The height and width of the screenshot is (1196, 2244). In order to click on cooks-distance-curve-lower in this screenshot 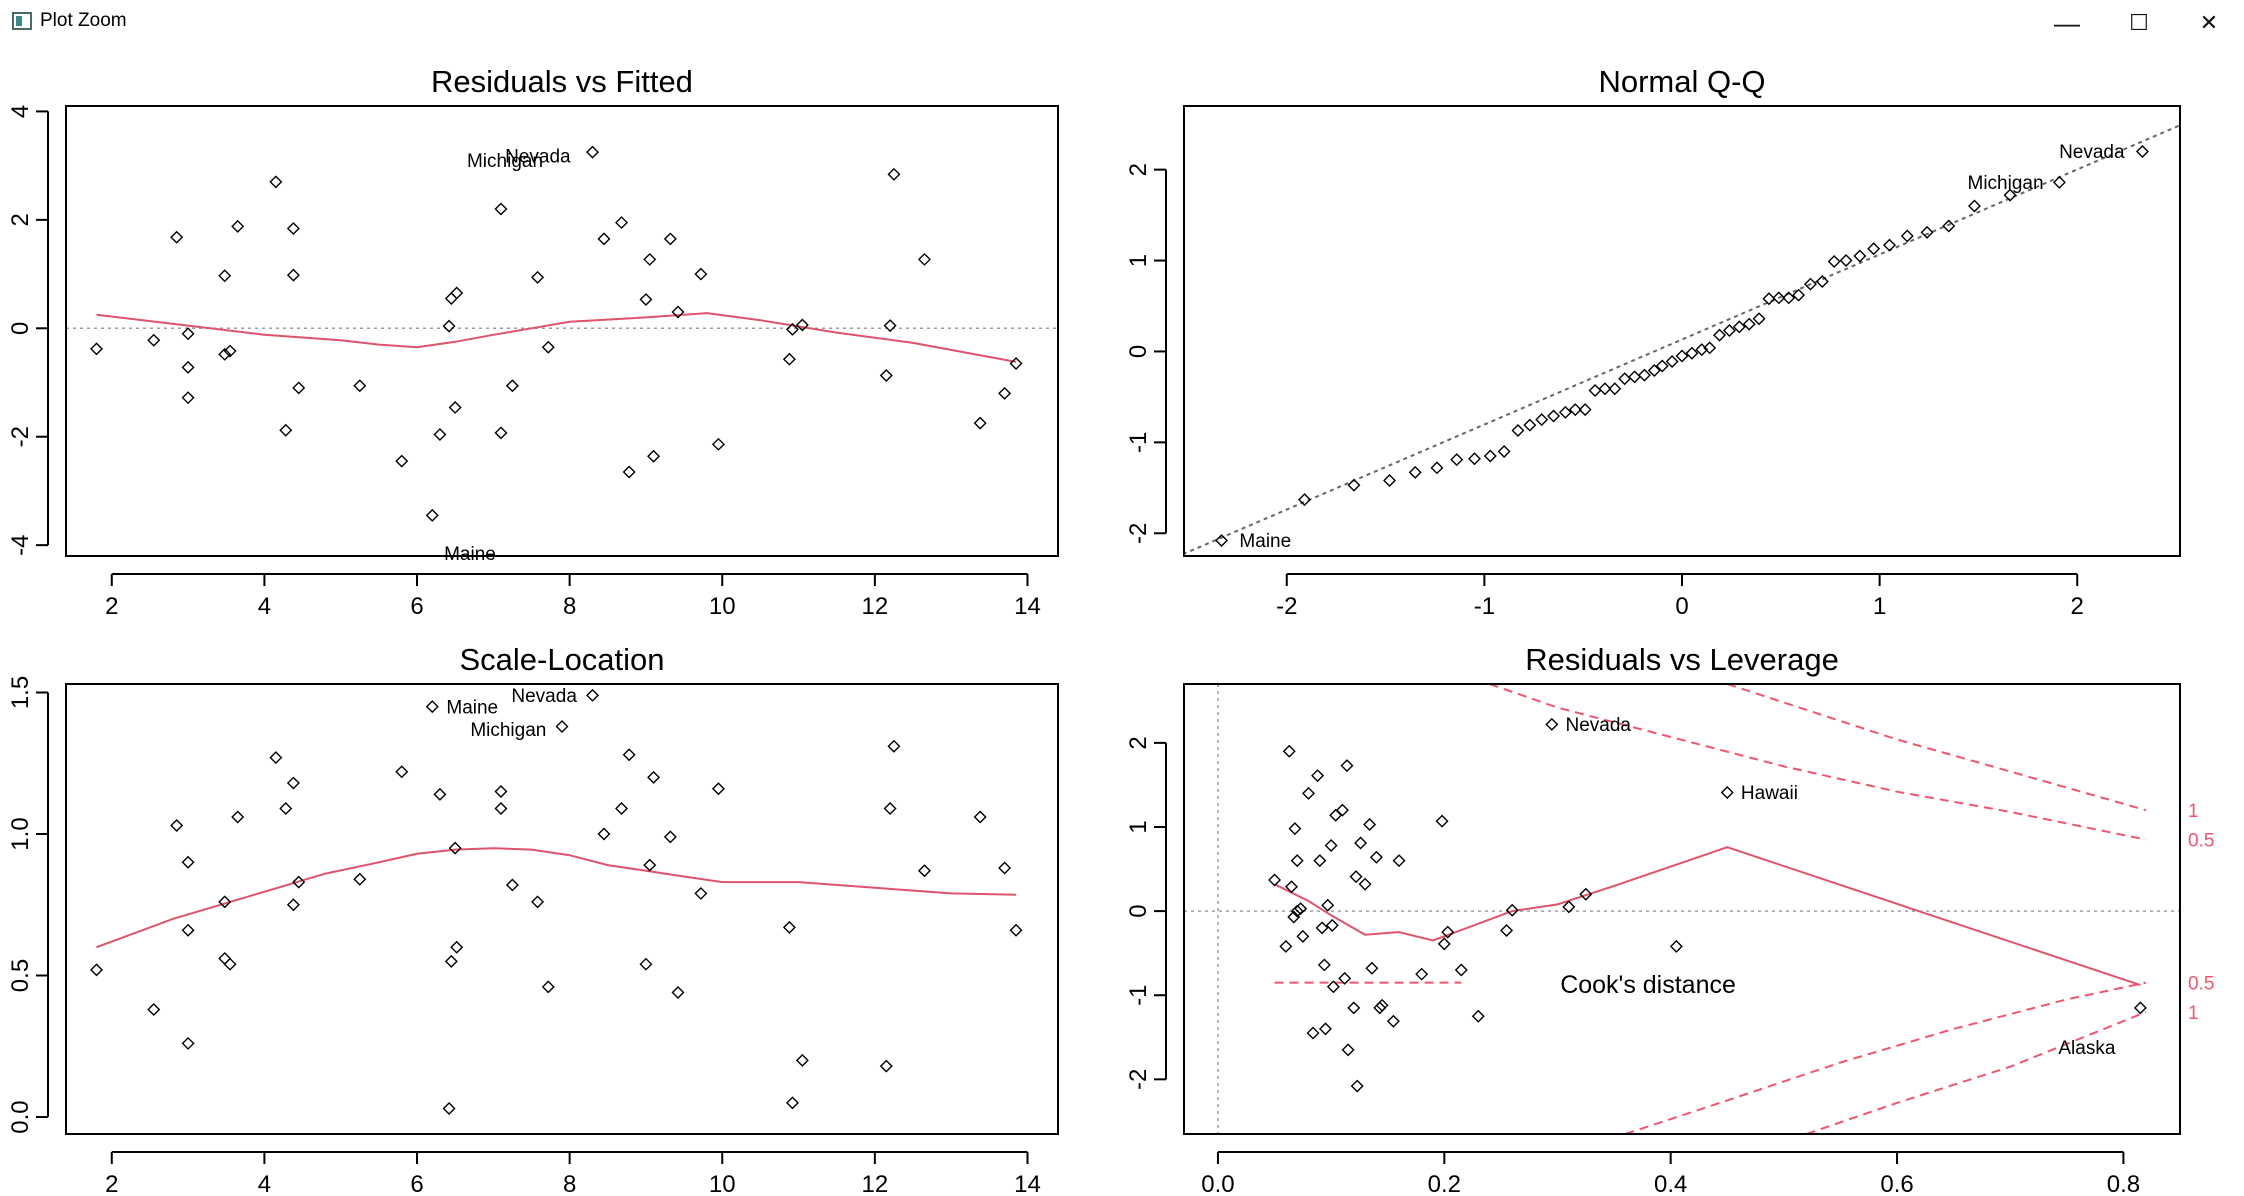, I will do `click(1886, 1057)`.